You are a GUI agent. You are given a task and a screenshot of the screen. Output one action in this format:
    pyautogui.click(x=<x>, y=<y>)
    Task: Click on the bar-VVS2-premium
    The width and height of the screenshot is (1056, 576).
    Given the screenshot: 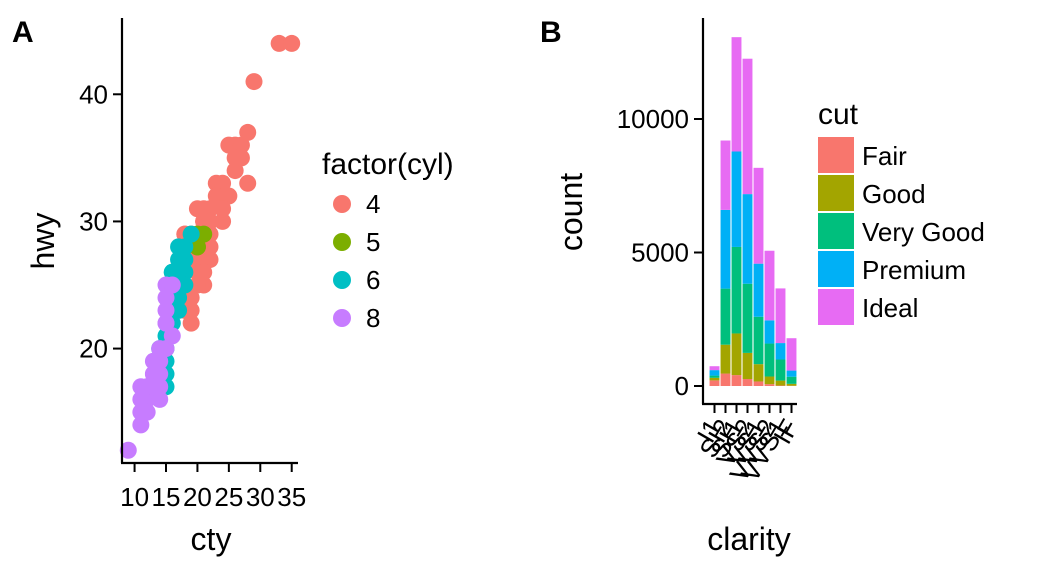 What is the action you would take?
    pyautogui.click(x=769, y=332)
    